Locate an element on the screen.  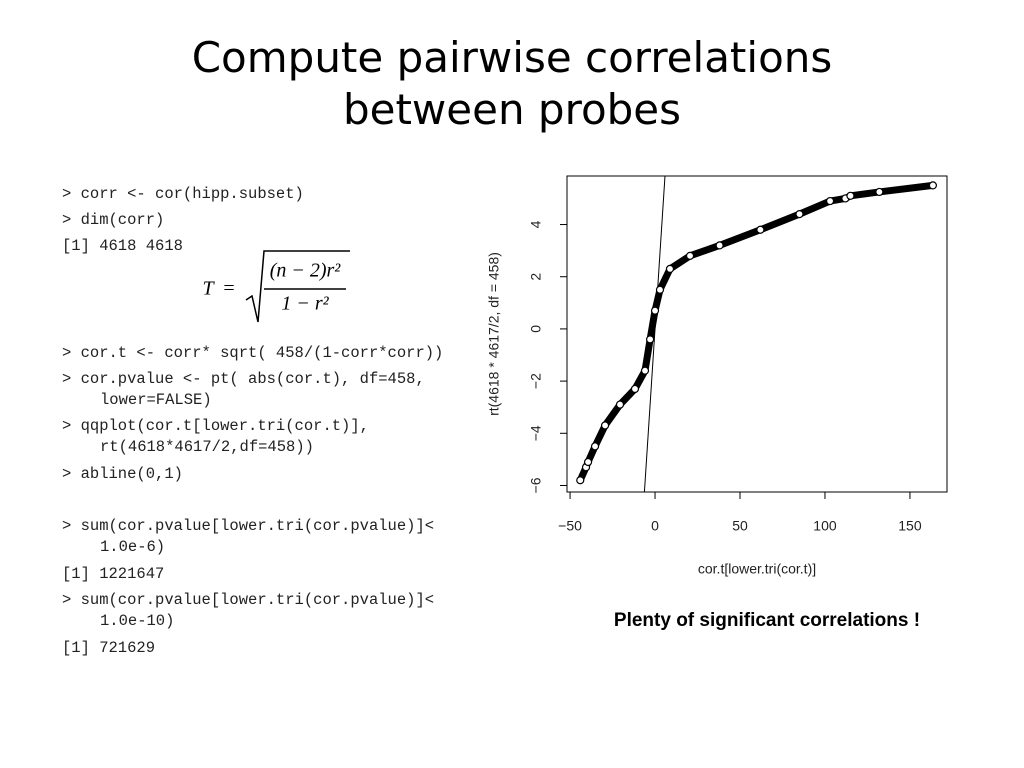
code-line: [1] 1221647 is located at coordinates (113, 574).